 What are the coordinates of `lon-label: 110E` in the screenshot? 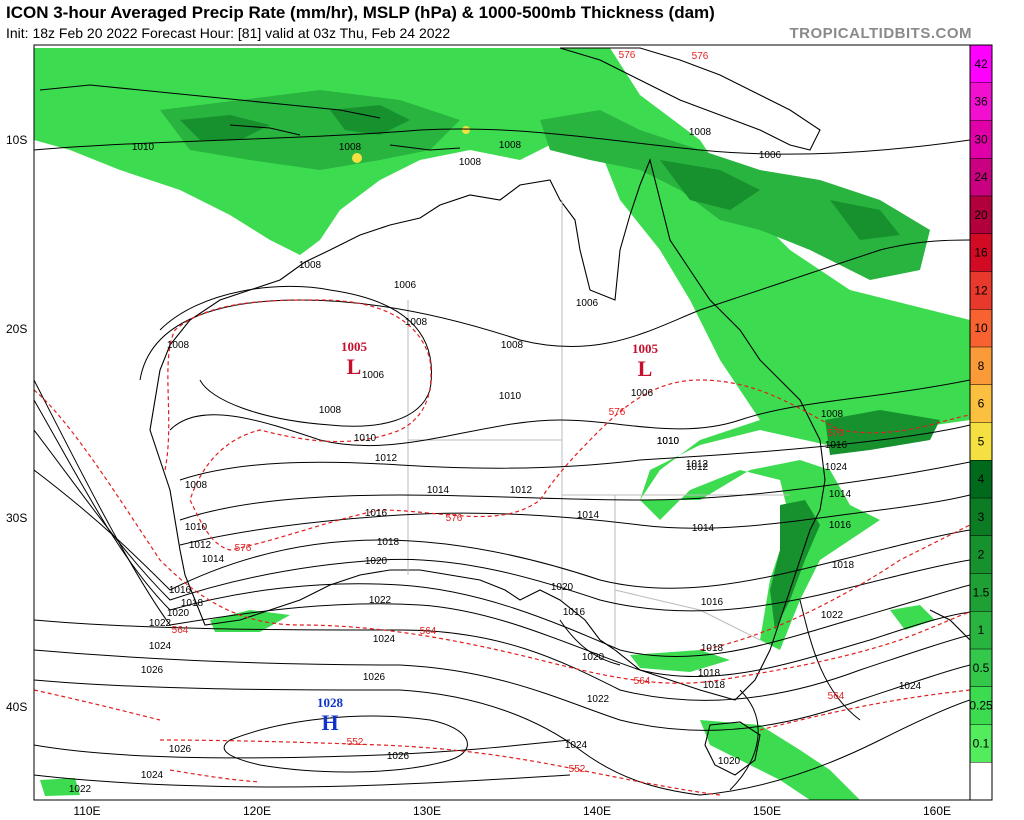 It's located at (86, 811).